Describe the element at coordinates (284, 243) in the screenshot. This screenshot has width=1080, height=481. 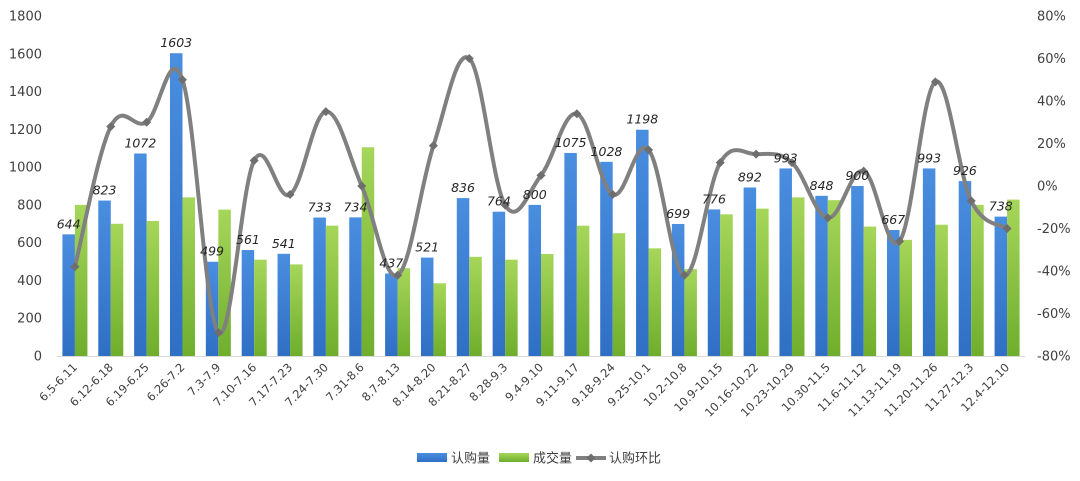
I see `data-label: 541` at that location.